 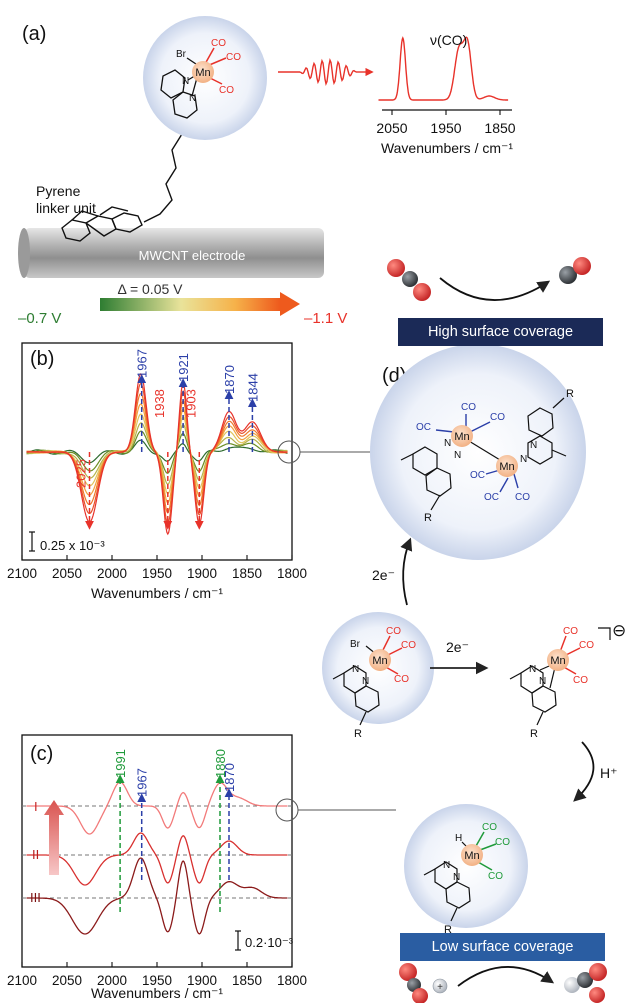 I want to click on hydrogen-atom-icon, so click(x=440, y=986).